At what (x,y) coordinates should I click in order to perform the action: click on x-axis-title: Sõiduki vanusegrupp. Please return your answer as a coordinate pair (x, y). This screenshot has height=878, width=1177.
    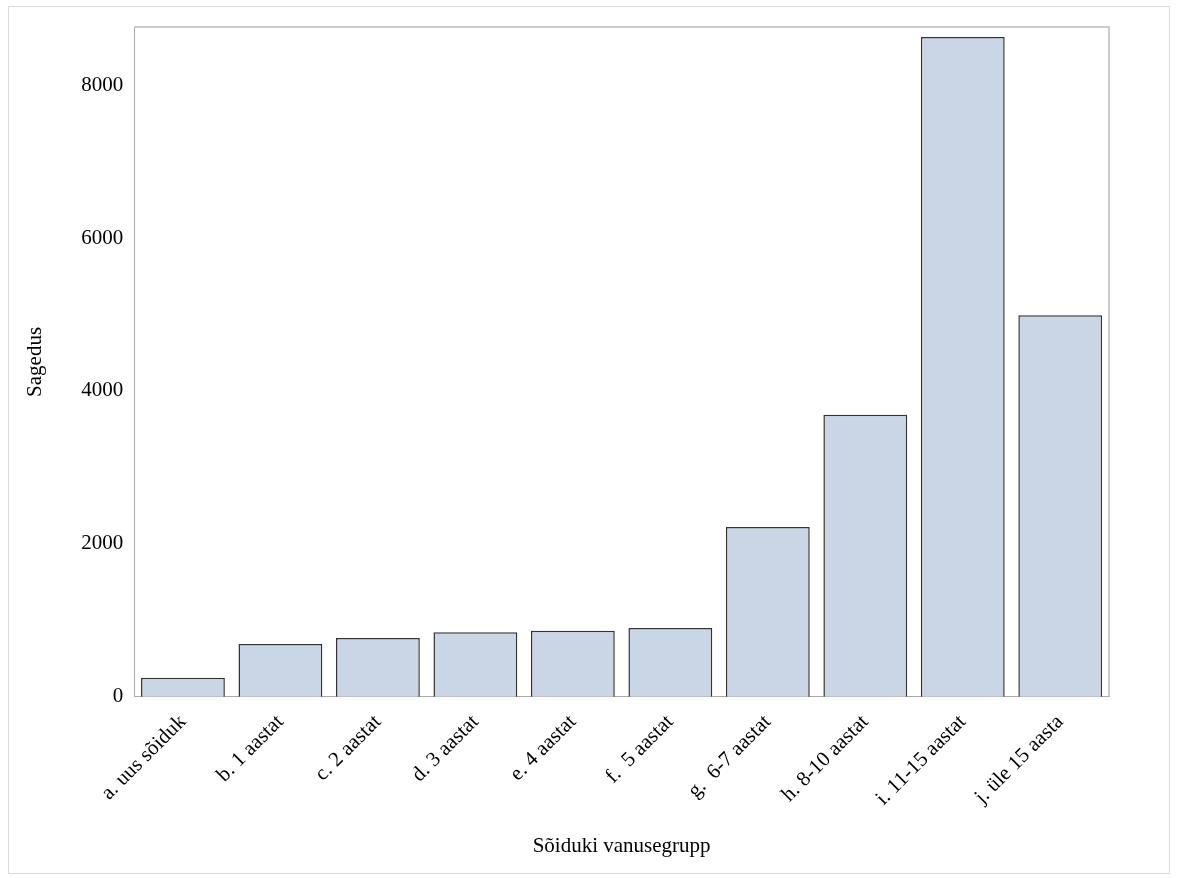
    Looking at the image, I should click on (621, 844).